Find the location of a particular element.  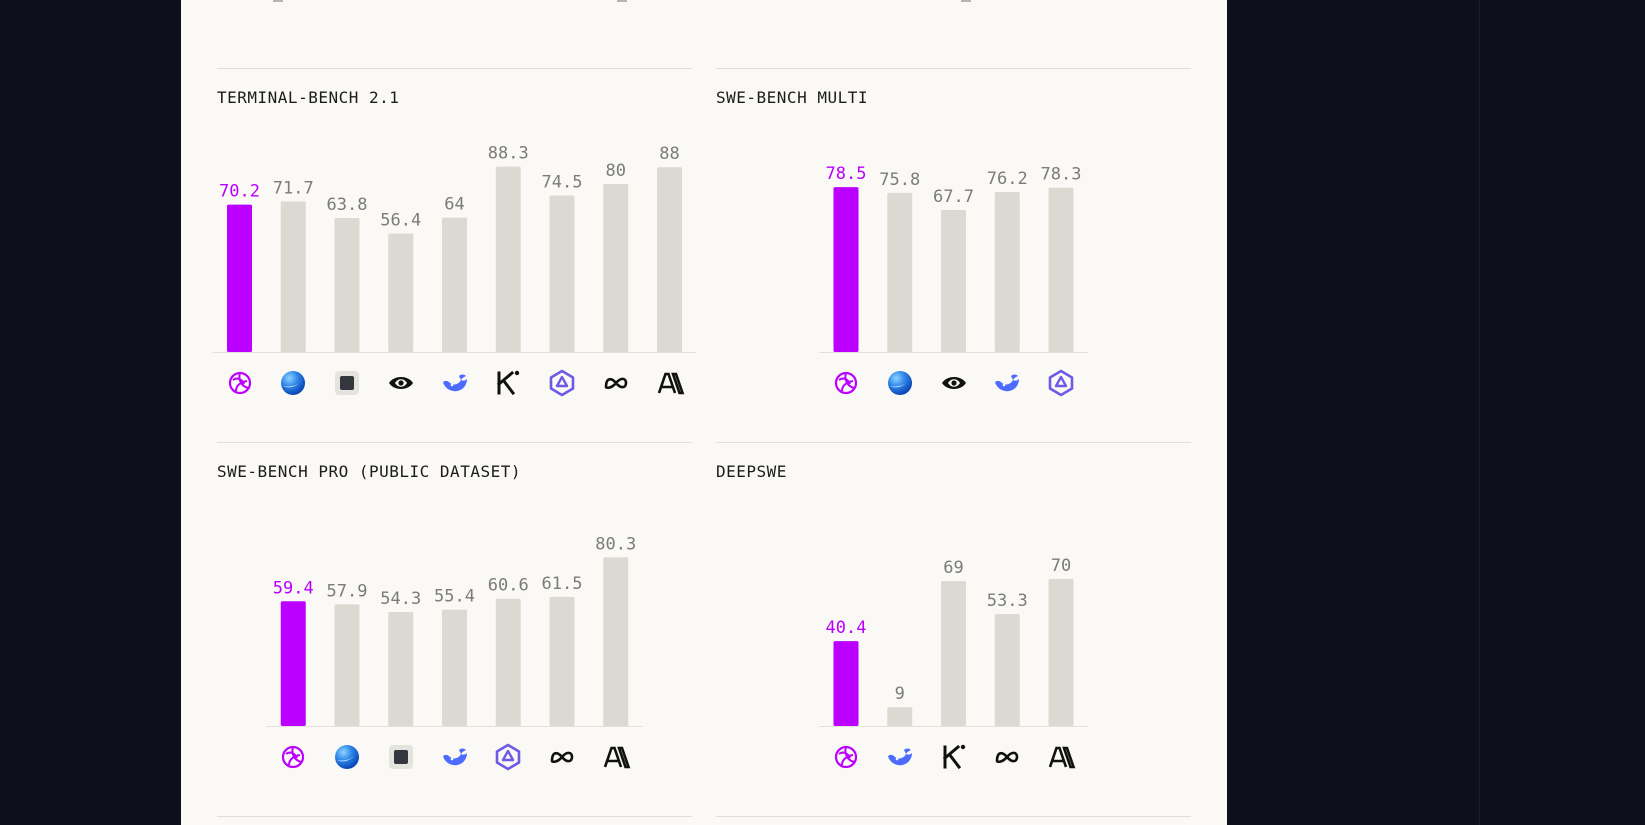

bar-plot: 78.5 75.8 67.7 76.2 78.3 is located at coordinates (953, 258).